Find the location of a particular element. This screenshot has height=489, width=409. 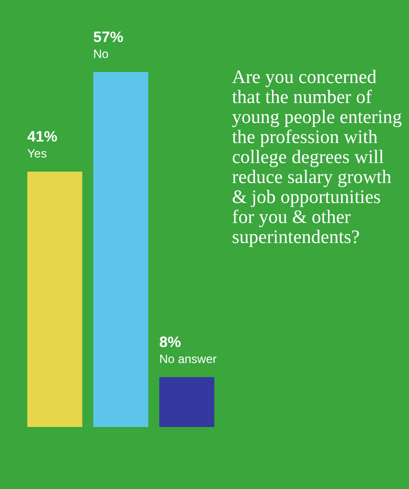

data-label: 57% is located at coordinates (108, 37).